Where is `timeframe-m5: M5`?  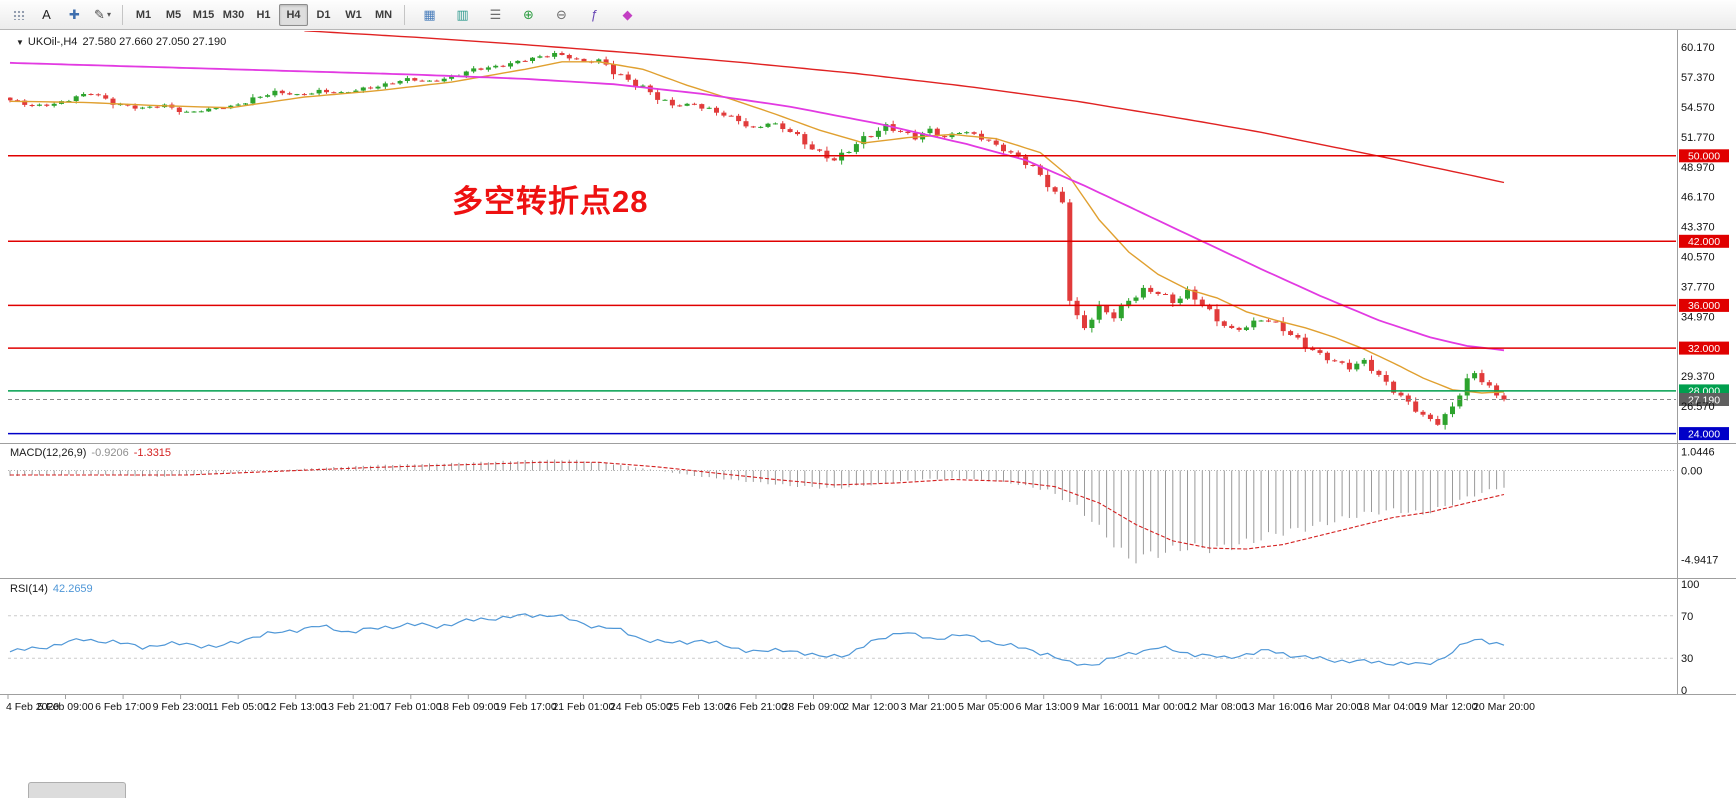
timeframe-m5: M5 is located at coordinates (173, 14).